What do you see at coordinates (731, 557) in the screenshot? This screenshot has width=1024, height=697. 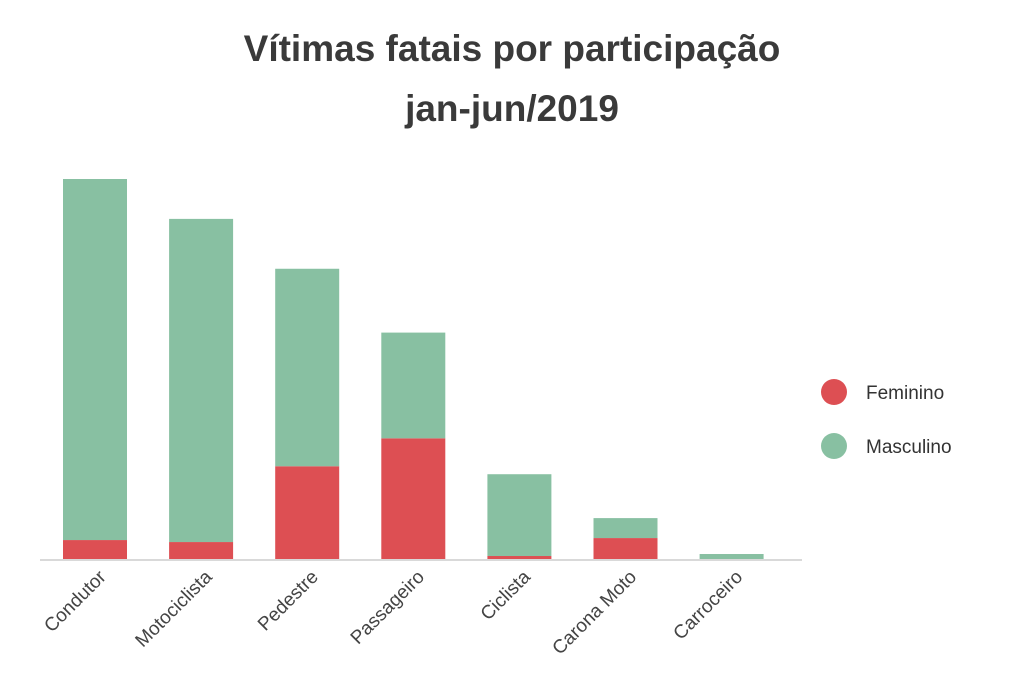 I see `bar-masculino-carroceiro` at bounding box center [731, 557].